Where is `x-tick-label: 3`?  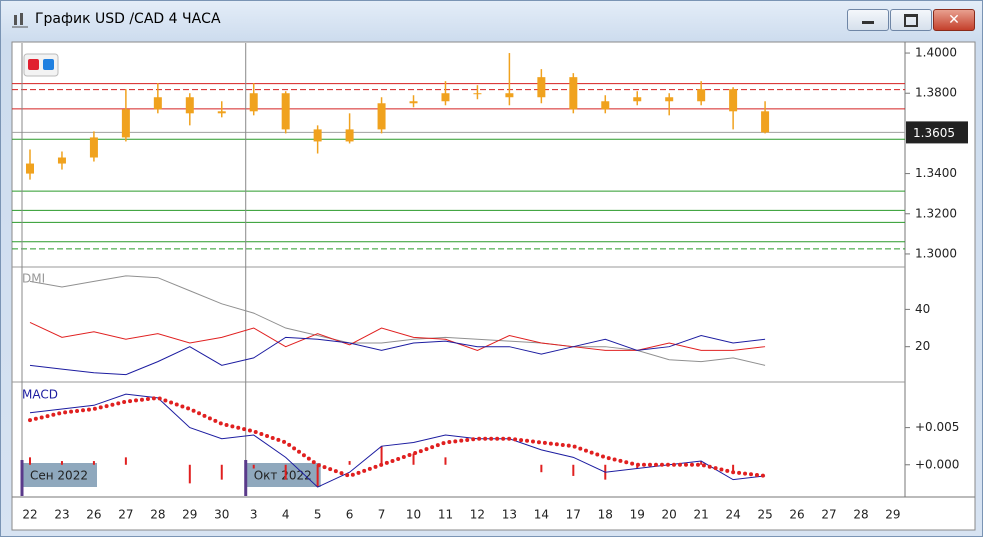
x-tick-label: 3 is located at coordinates (254, 515).